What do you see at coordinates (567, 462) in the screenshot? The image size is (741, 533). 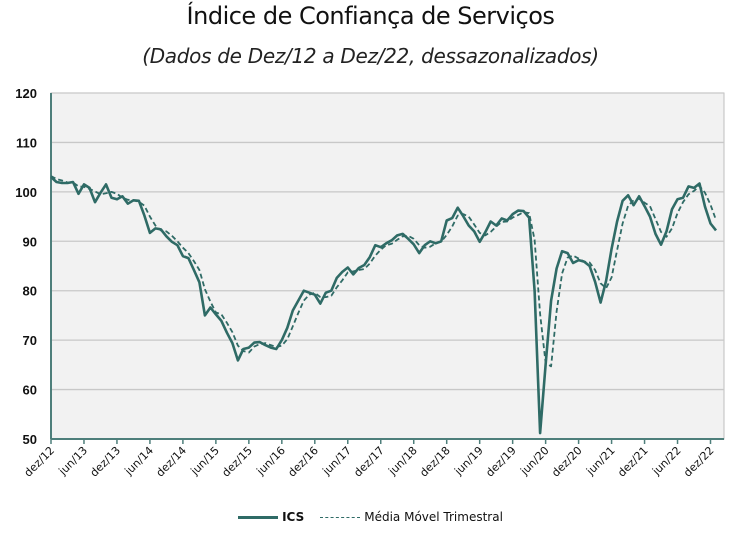 I see `x-tick-label: dez/20` at bounding box center [567, 462].